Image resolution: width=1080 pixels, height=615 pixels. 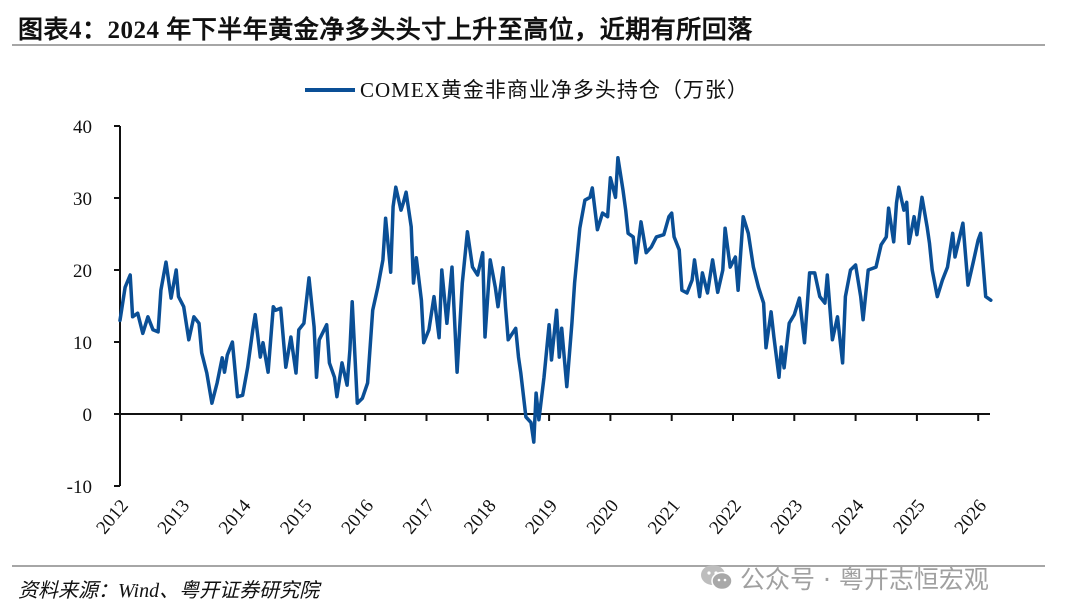 What do you see at coordinates (717, 578) in the screenshot?
I see `wechat-icon` at bounding box center [717, 578].